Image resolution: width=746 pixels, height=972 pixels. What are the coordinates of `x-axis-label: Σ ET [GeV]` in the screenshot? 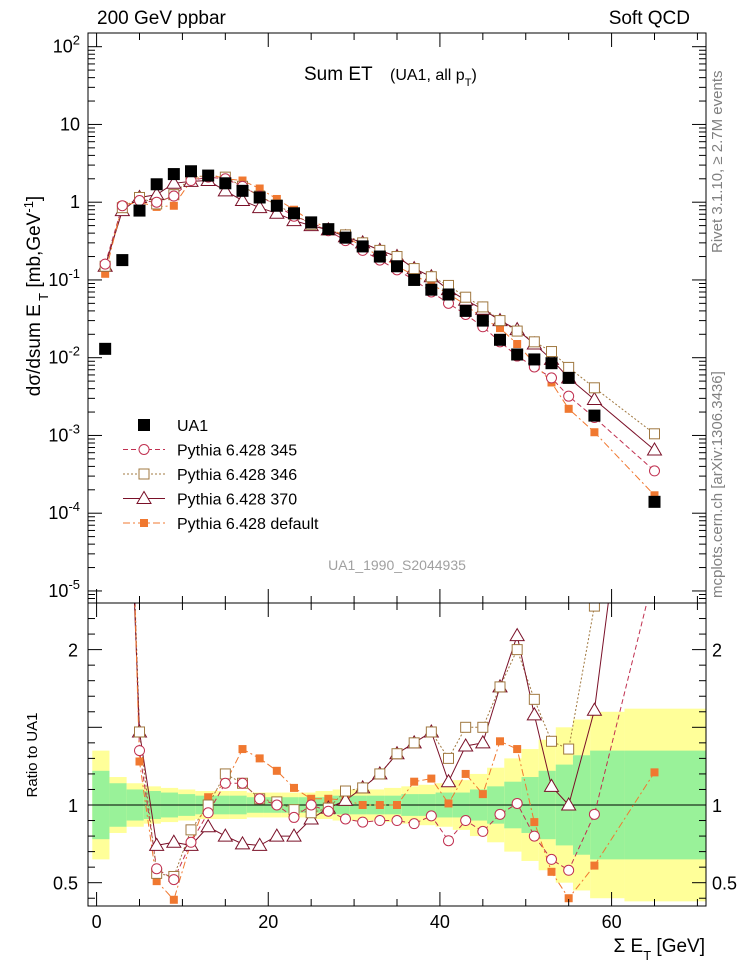 It's located at (659, 949).